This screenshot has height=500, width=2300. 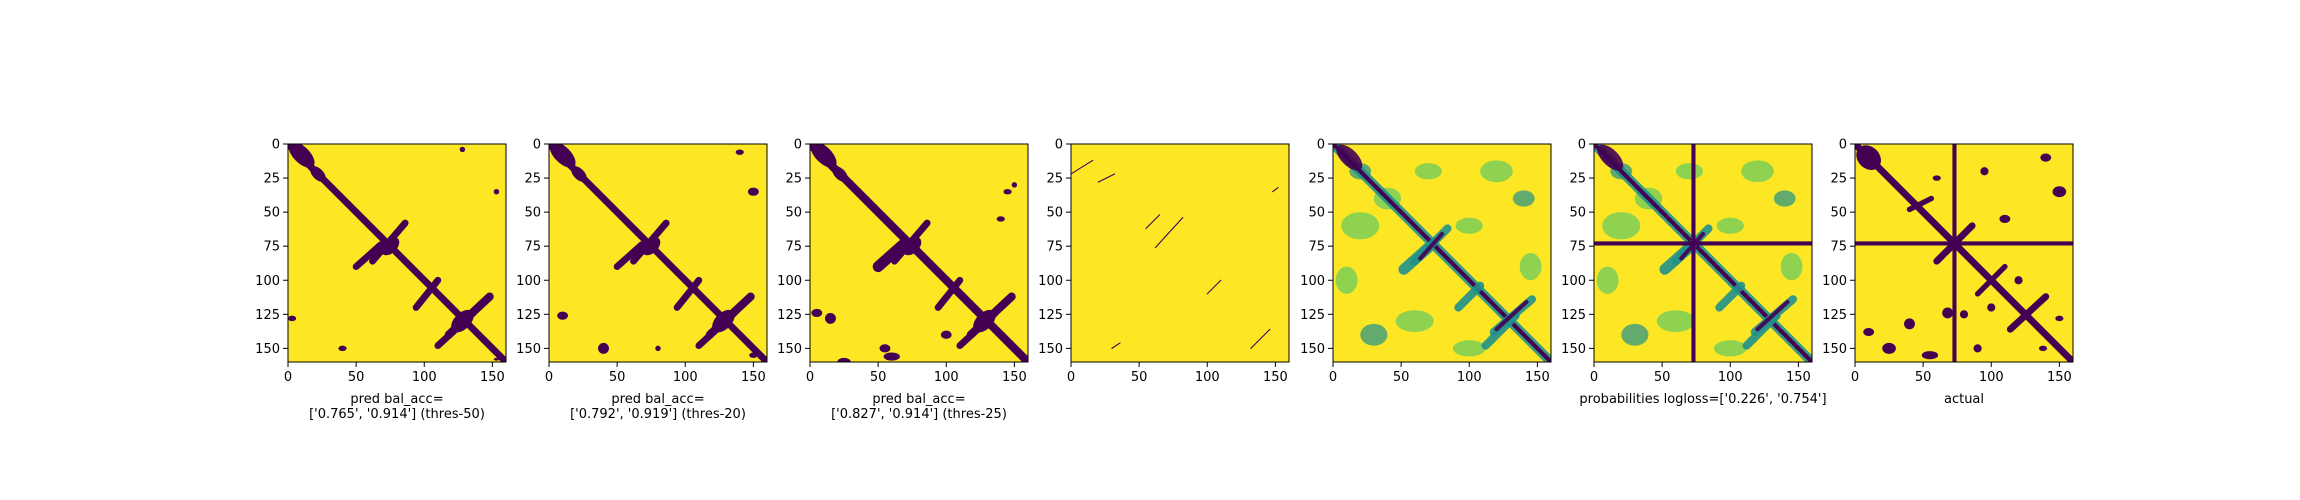 What do you see at coordinates (840, 174) in the screenshot?
I see `diagonal-blob` at bounding box center [840, 174].